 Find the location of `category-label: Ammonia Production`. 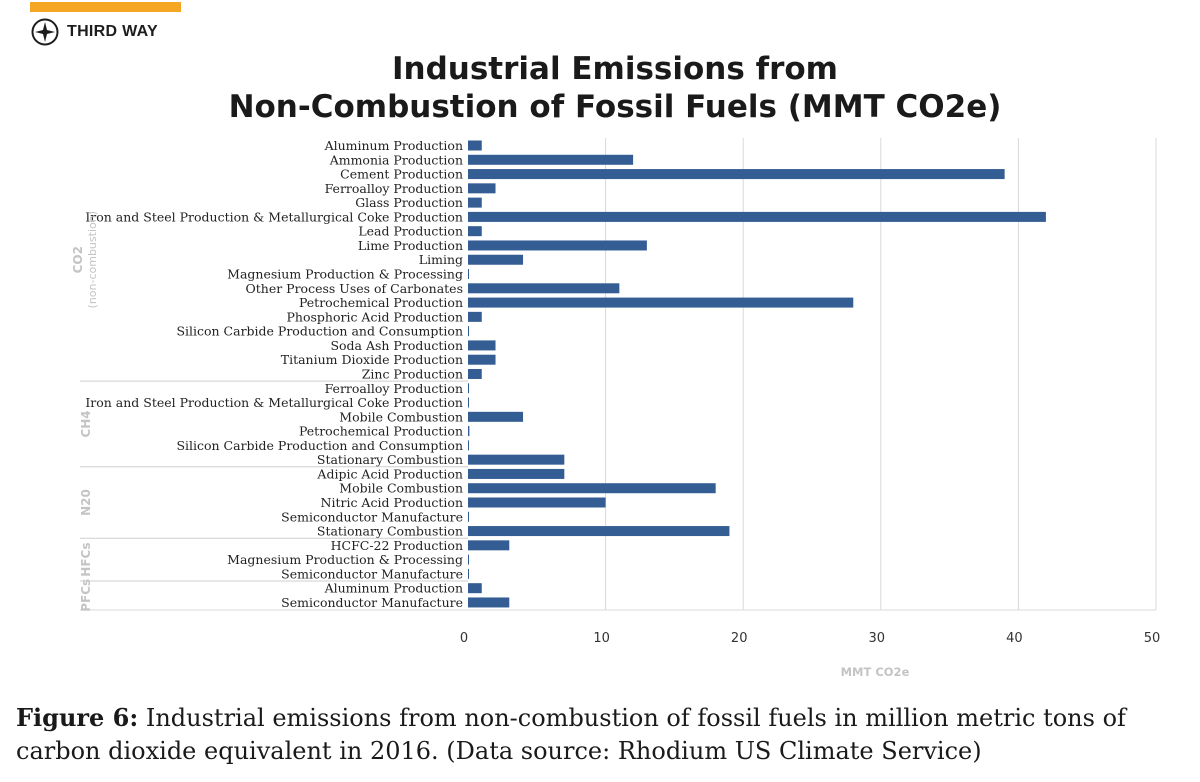

category-label: Ammonia Production is located at coordinates (396, 159).